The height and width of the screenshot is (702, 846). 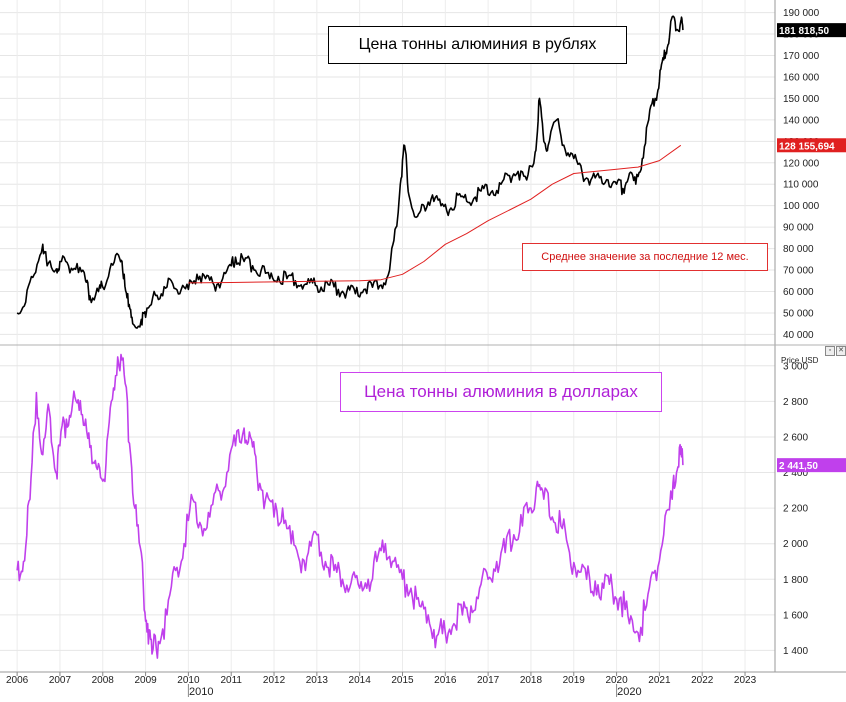 What do you see at coordinates (841, 351) in the screenshot?
I see `close-panel-button: ✕` at bounding box center [841, 351].